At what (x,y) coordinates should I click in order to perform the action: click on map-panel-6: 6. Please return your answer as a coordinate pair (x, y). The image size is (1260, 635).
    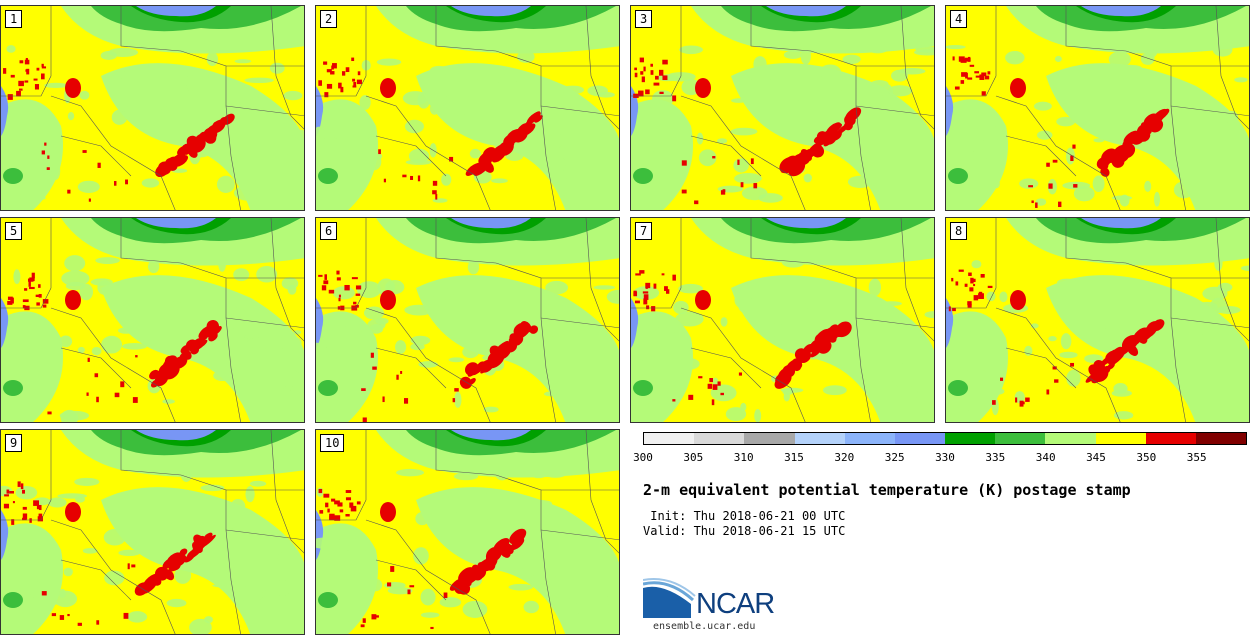
    Looking at the image, I should click on (467, 320).